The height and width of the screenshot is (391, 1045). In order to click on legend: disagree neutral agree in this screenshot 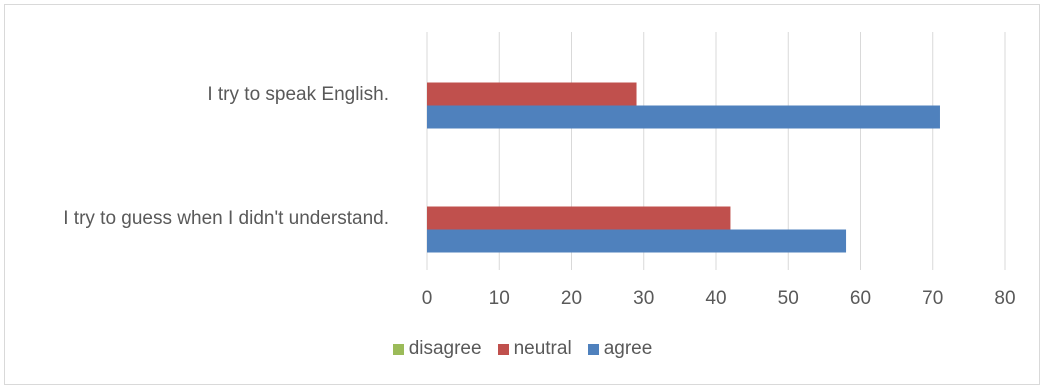, I will do `click(522, 349)`.